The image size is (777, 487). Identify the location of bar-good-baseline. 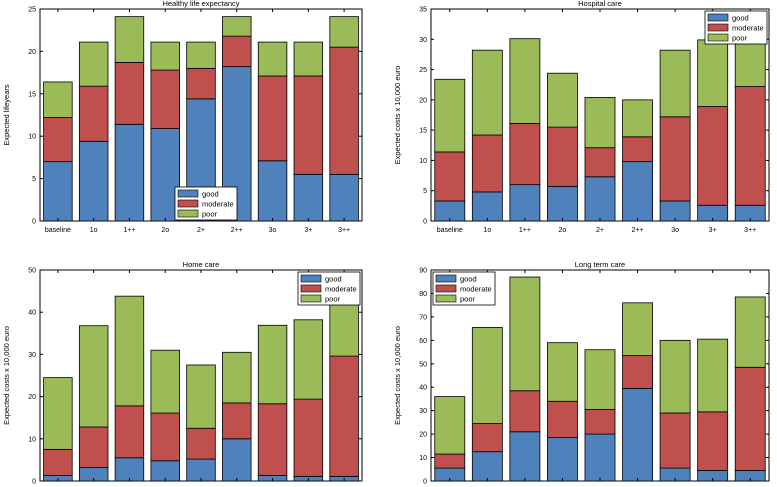
(58, 191).